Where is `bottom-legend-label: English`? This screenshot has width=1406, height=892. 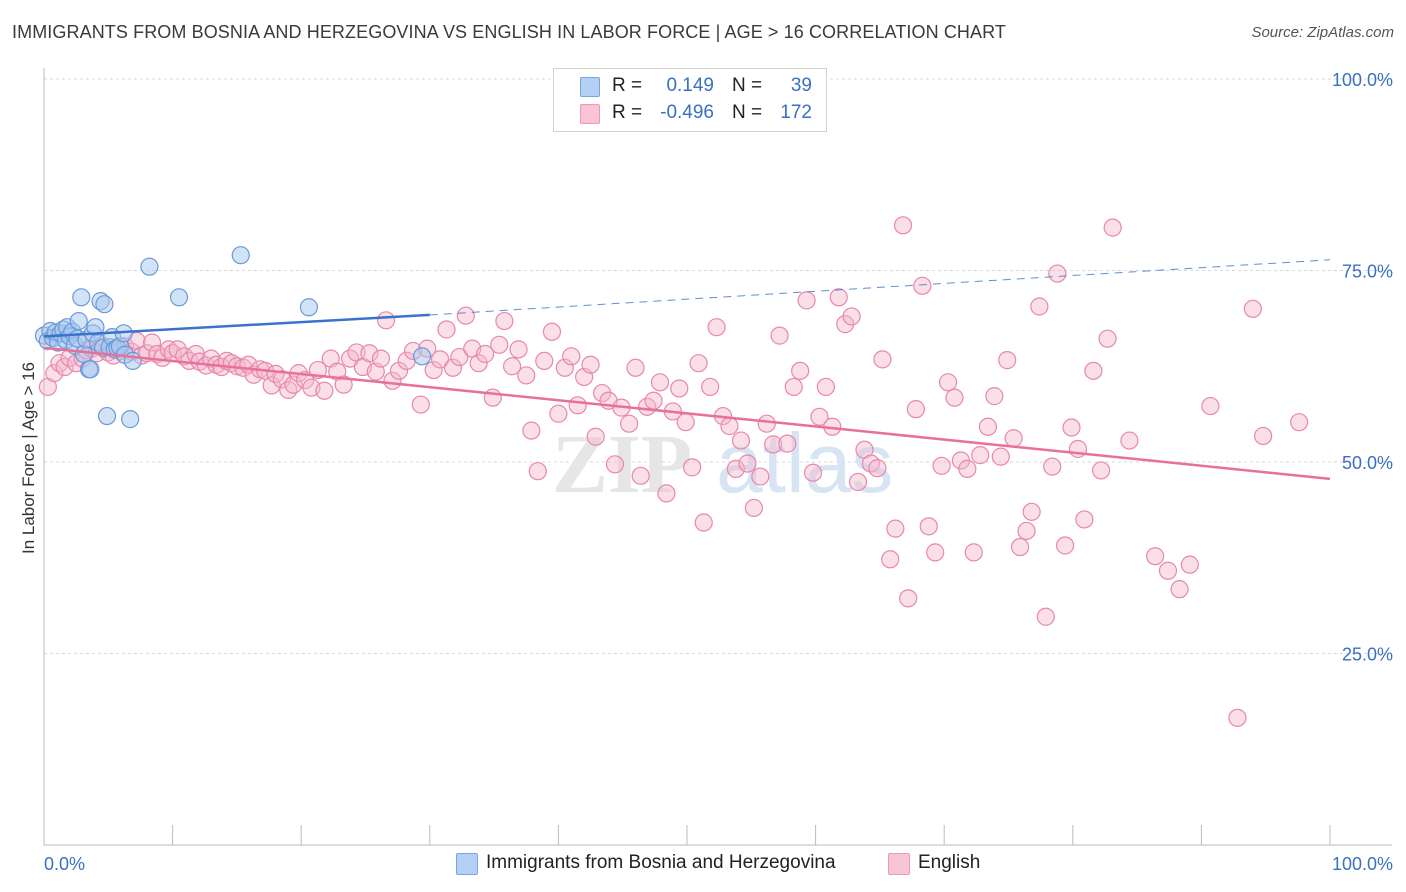
bottom-legend-label: English is located at coordinates (949, 862).